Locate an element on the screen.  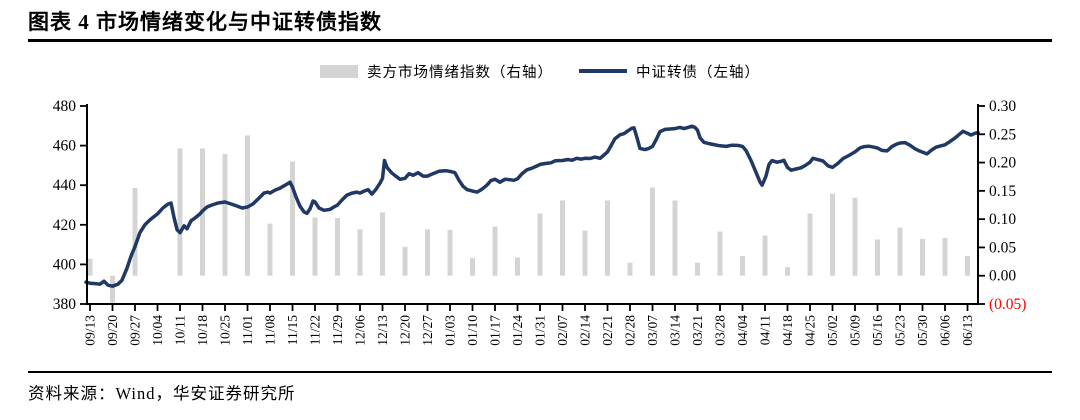
legend-item-index: 中证转债（左轴） is located at coordinates (669, 71).